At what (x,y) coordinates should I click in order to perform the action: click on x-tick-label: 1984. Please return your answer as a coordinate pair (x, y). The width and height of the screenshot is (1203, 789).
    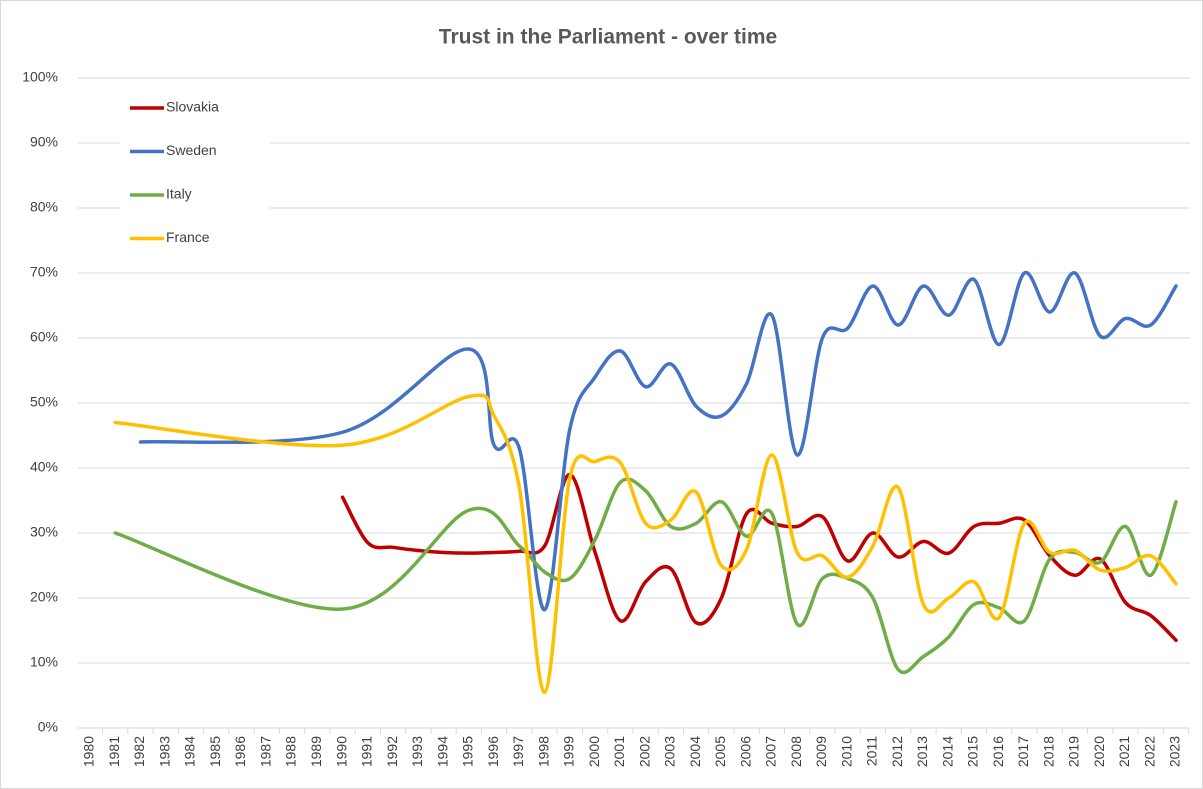
    Looking at the image, I should click on (190, 751).